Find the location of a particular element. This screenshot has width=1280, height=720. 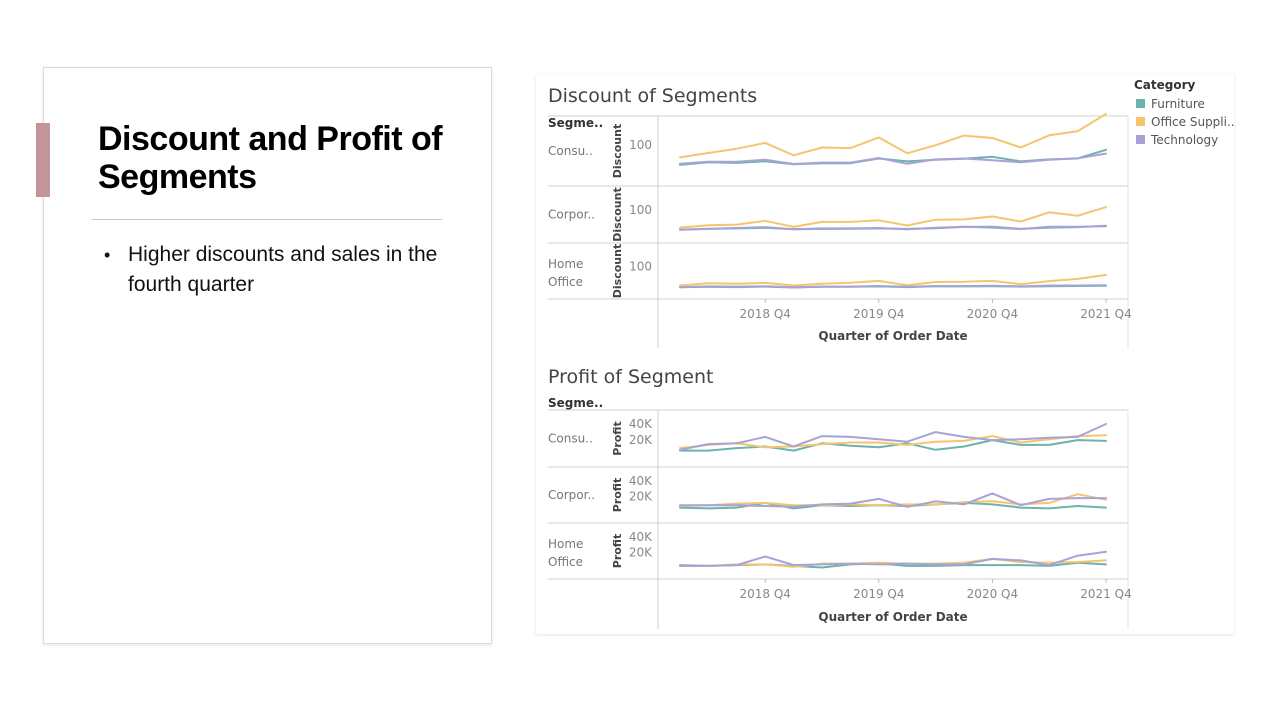

legend-label: Technology is located at coordinates (1185, 140).